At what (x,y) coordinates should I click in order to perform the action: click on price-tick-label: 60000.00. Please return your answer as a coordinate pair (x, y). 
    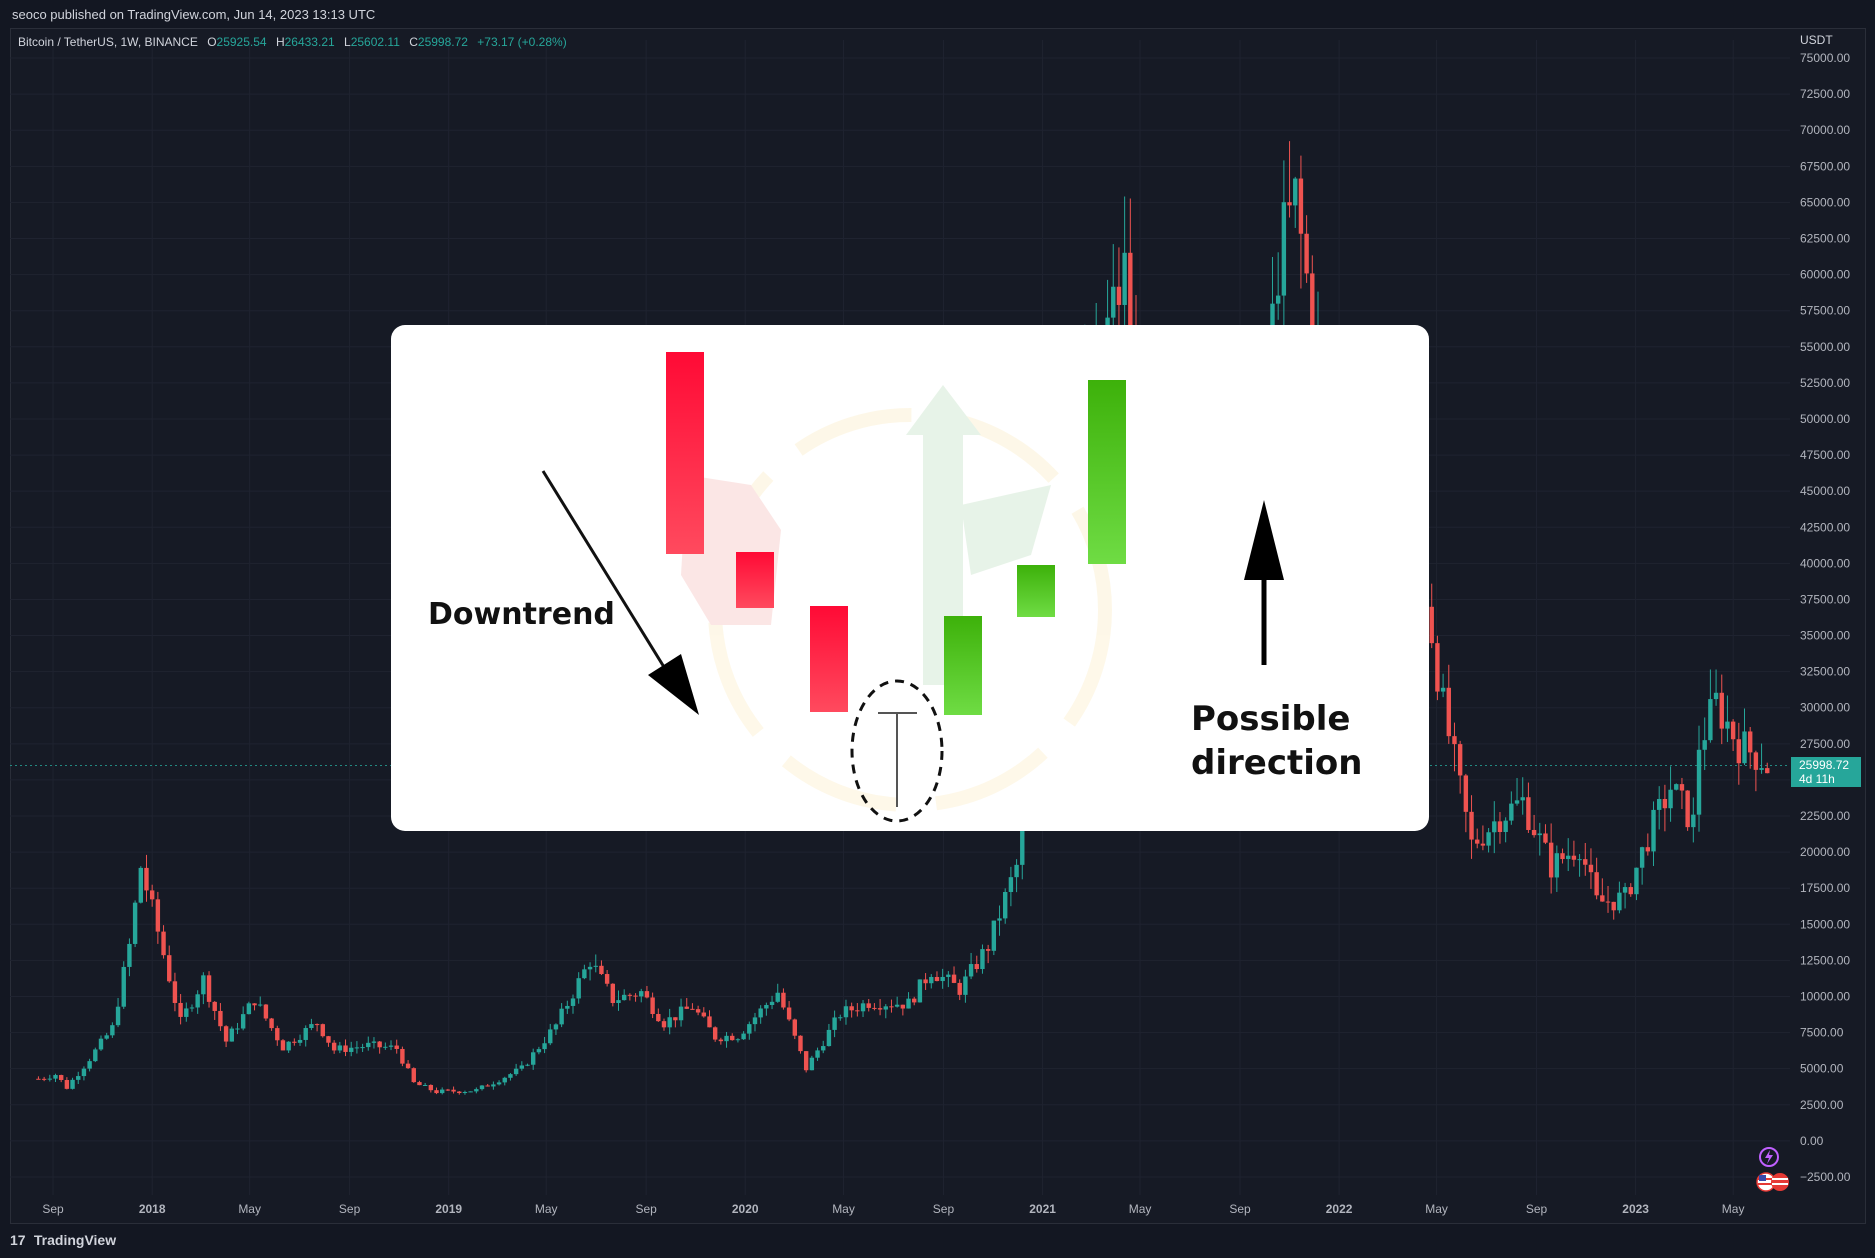
    Looking at the image, I should click on (1825, 275).